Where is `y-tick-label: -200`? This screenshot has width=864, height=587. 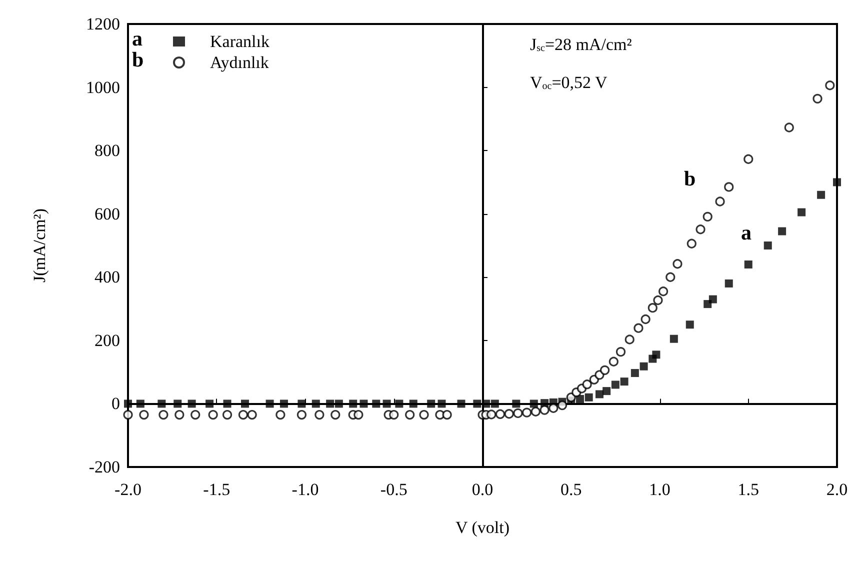 y-tick-label: -200 is located at coordinates (104, 467).